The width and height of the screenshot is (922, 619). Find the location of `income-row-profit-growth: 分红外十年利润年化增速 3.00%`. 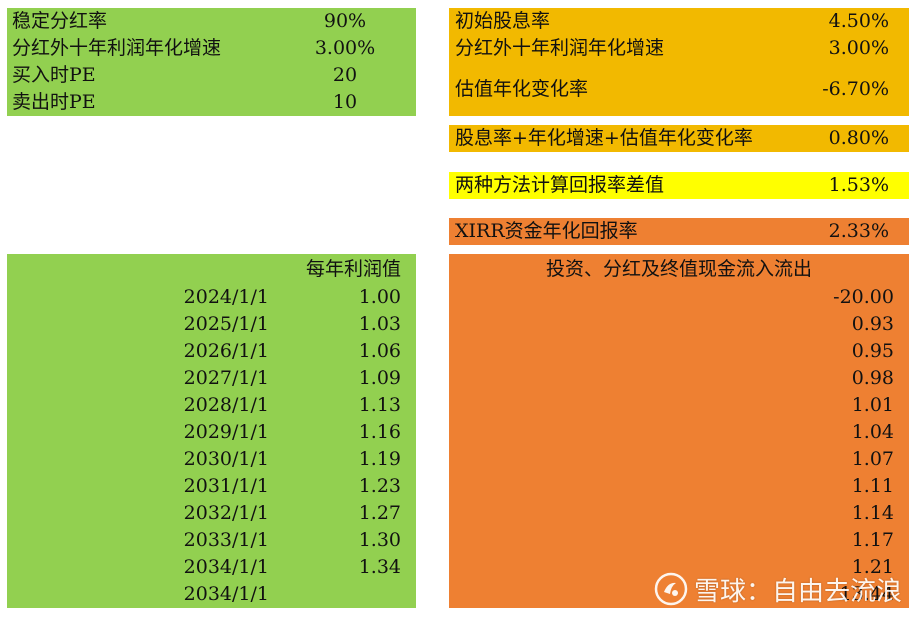

income-row-profit-growth: 分红外十年利润年化增速 3.00% is located at coordinates (679, 48).